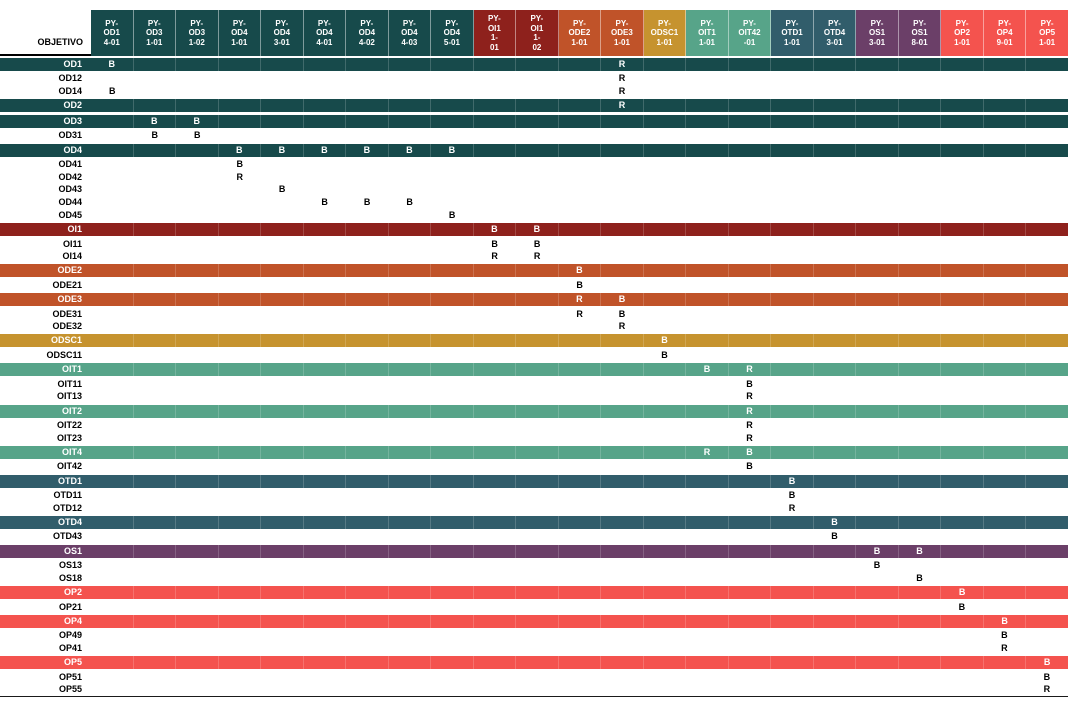 This screenshot has width=1086, height=711. I want to click on row-label: OD3, so click(72, 120).